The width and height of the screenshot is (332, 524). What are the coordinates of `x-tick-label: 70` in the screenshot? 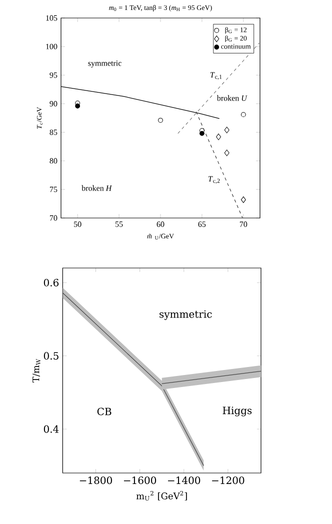 It's located at (244, 224).